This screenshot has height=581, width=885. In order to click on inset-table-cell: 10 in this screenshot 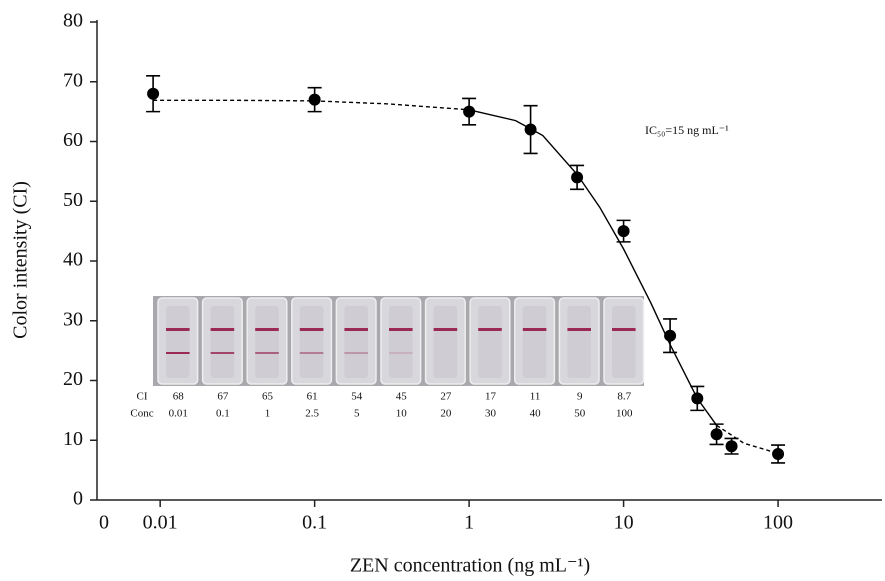, I will do `click(402, 414)`.